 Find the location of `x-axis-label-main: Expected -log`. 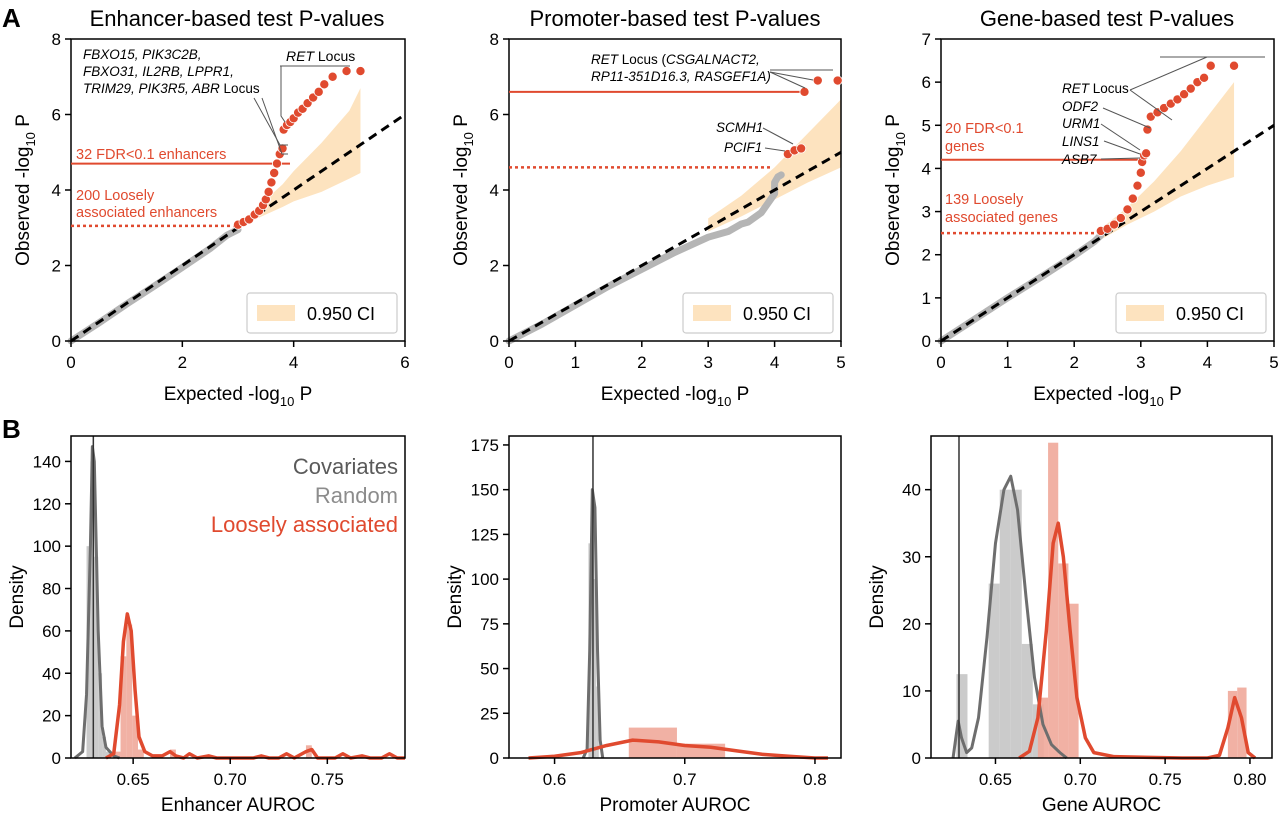

x-axis-label-main: Expected -log is located at coordinates (659, 394).